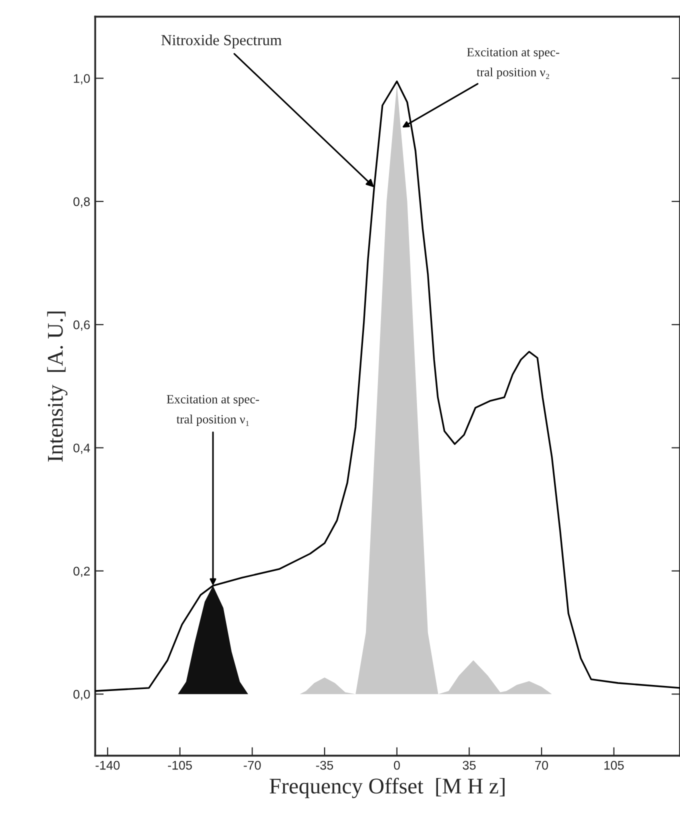 The image size is (680, 835). Describe the element at coordinates (614, 765) in the screenshot. I see `x-tick-label: 105` at that location.